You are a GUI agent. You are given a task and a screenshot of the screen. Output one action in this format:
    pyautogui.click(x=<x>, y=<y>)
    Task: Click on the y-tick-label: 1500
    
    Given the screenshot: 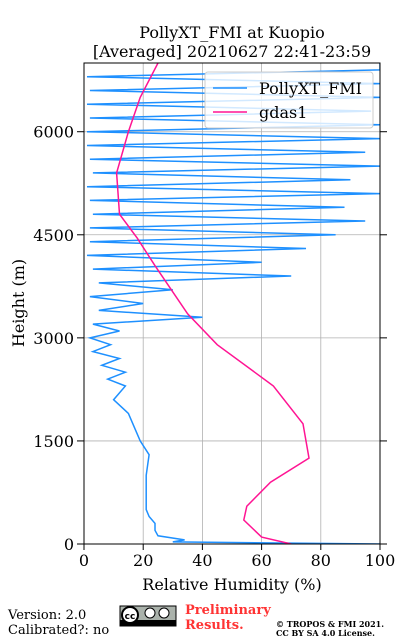 What is the action you would take?
    pyautogui.click(x=53, y=441)
    